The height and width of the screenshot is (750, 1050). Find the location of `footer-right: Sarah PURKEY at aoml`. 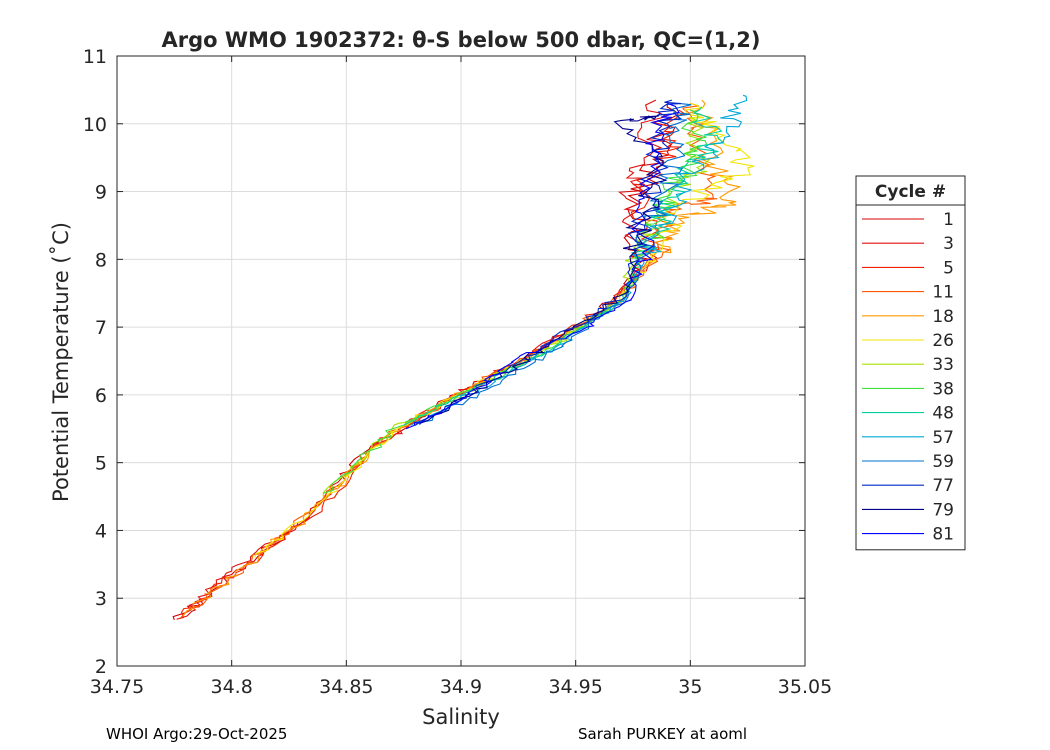

footer-right: Sarah PURKEY at aoml is located at coordinates (663, 734).